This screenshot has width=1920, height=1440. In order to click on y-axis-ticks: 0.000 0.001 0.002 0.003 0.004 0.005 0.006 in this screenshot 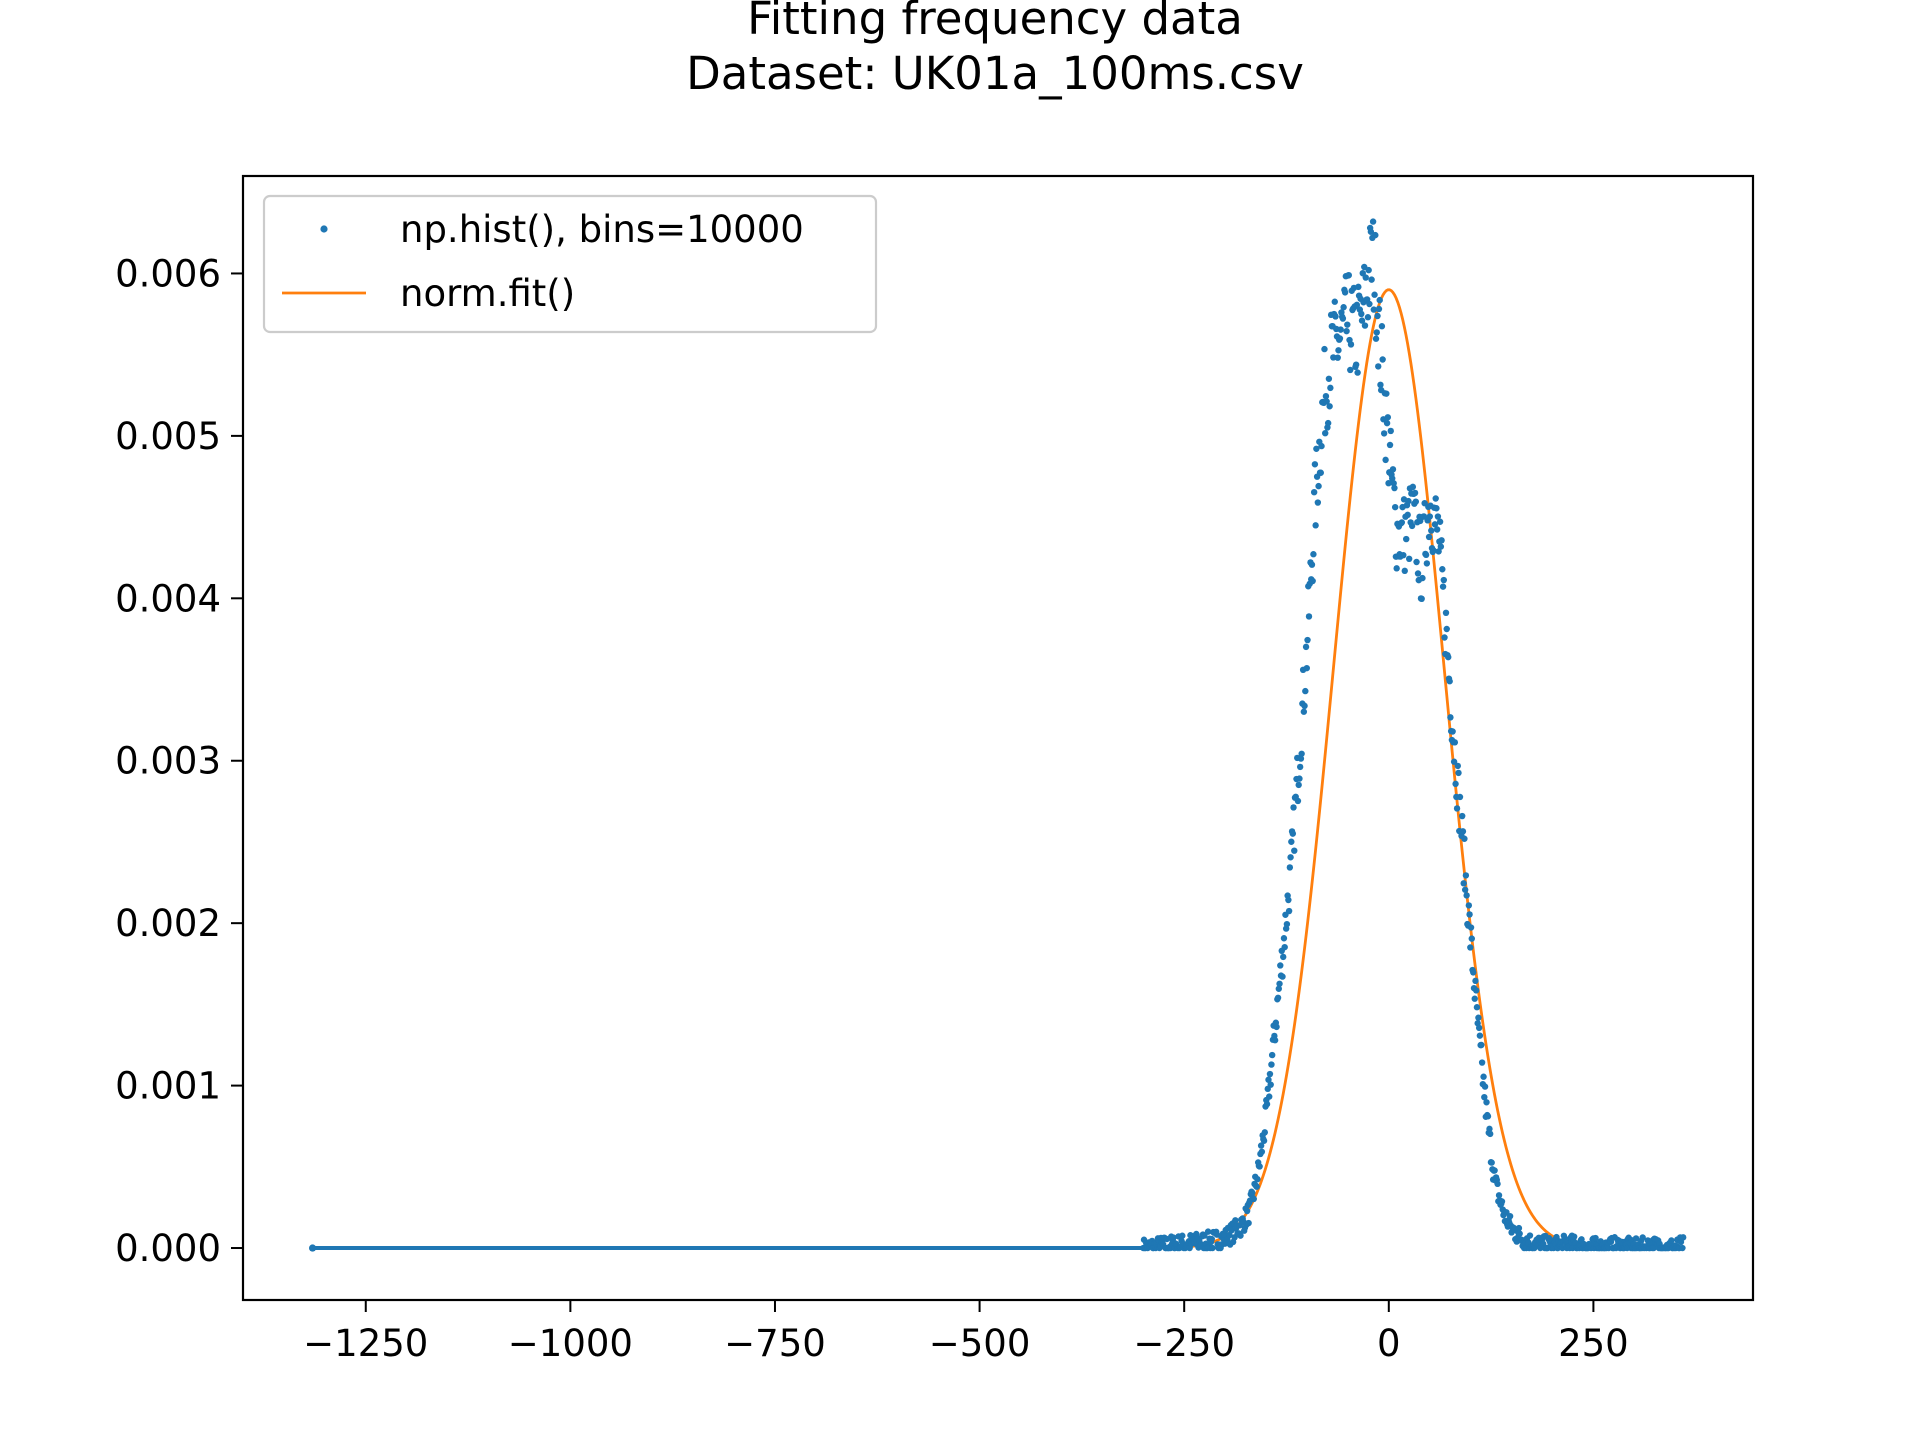, I will do `click(179, 761)`.